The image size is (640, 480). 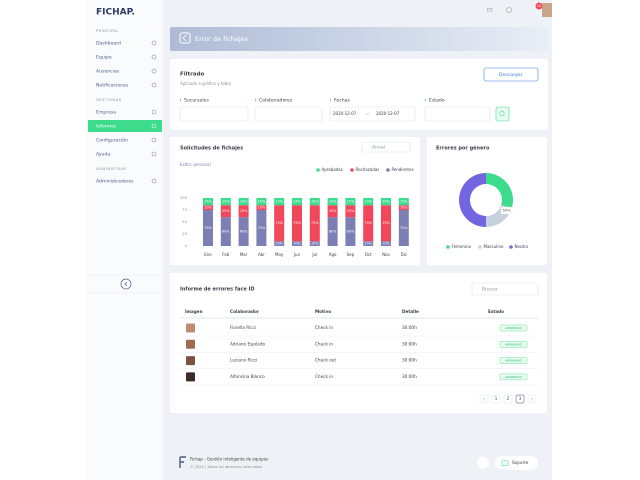 I want to click on period: Anual, so click(x=378, y=148).